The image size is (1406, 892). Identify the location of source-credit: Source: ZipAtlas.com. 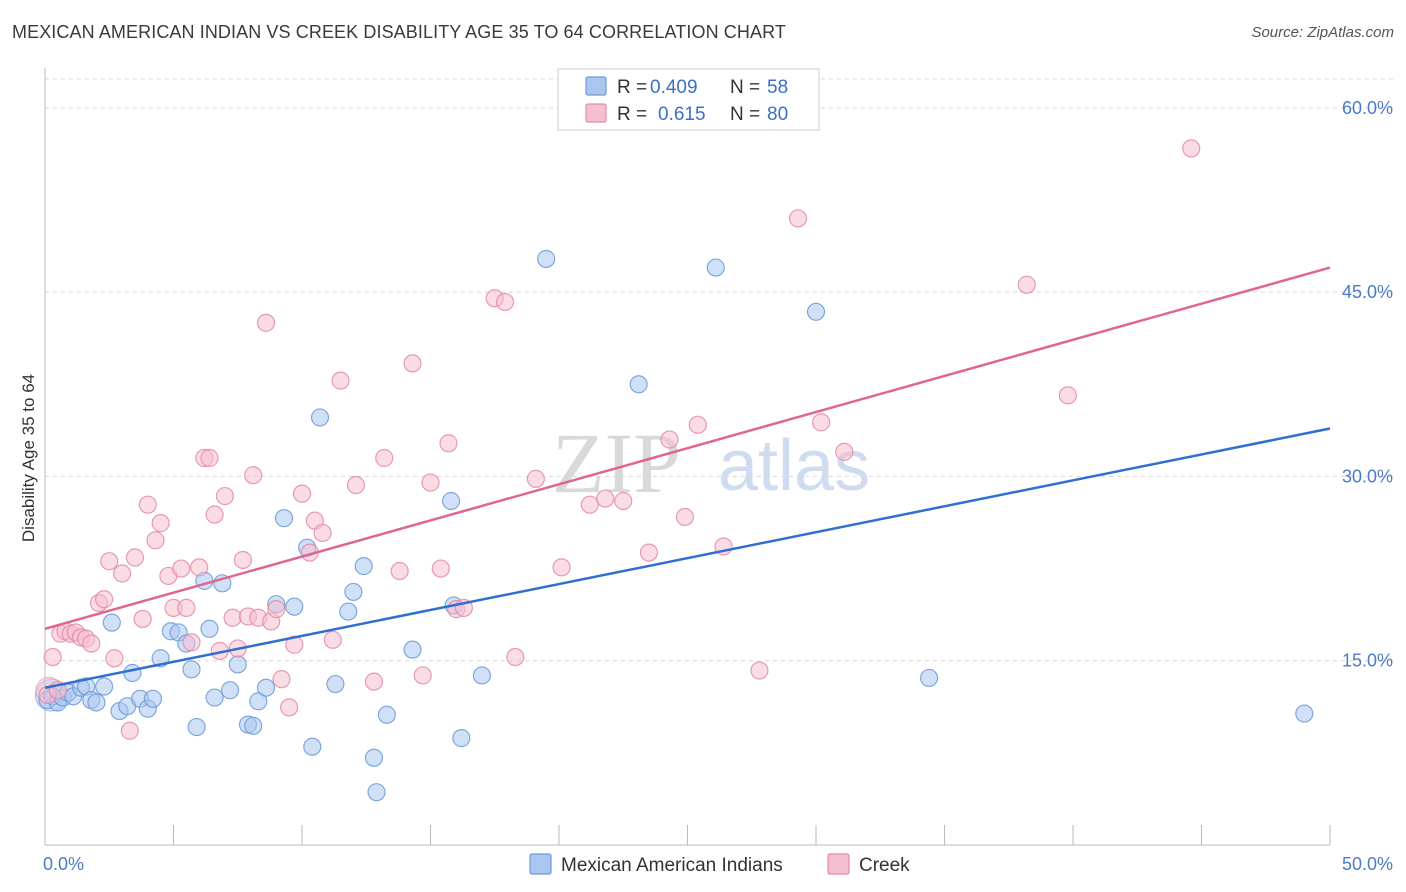
(1322, 32).